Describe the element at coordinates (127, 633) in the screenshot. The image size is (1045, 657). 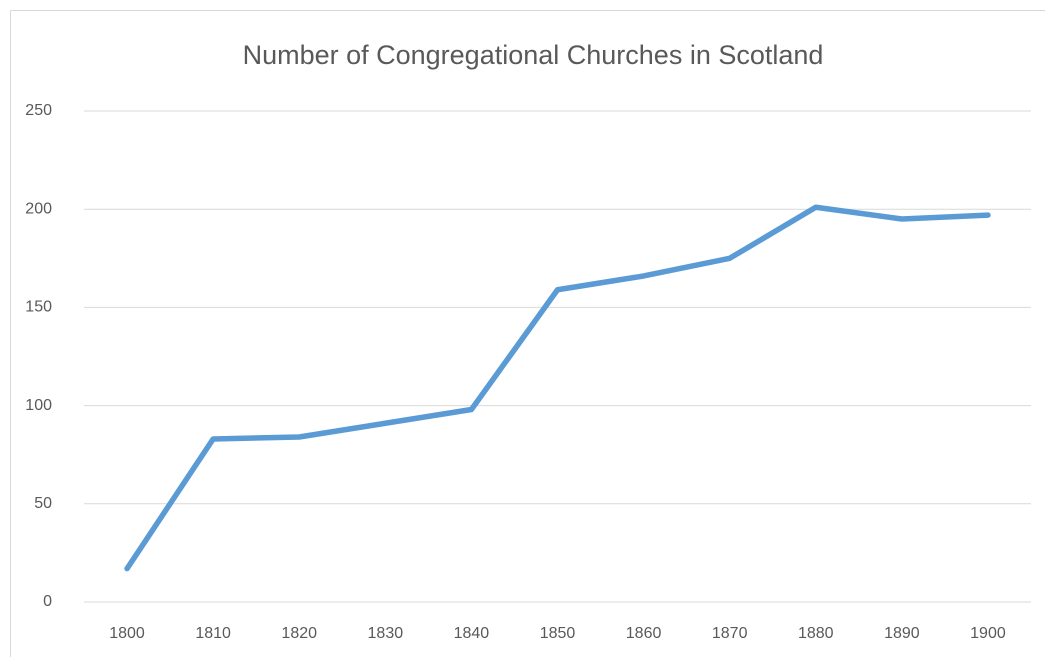
I see `x-tick-label: 1800` at that location.